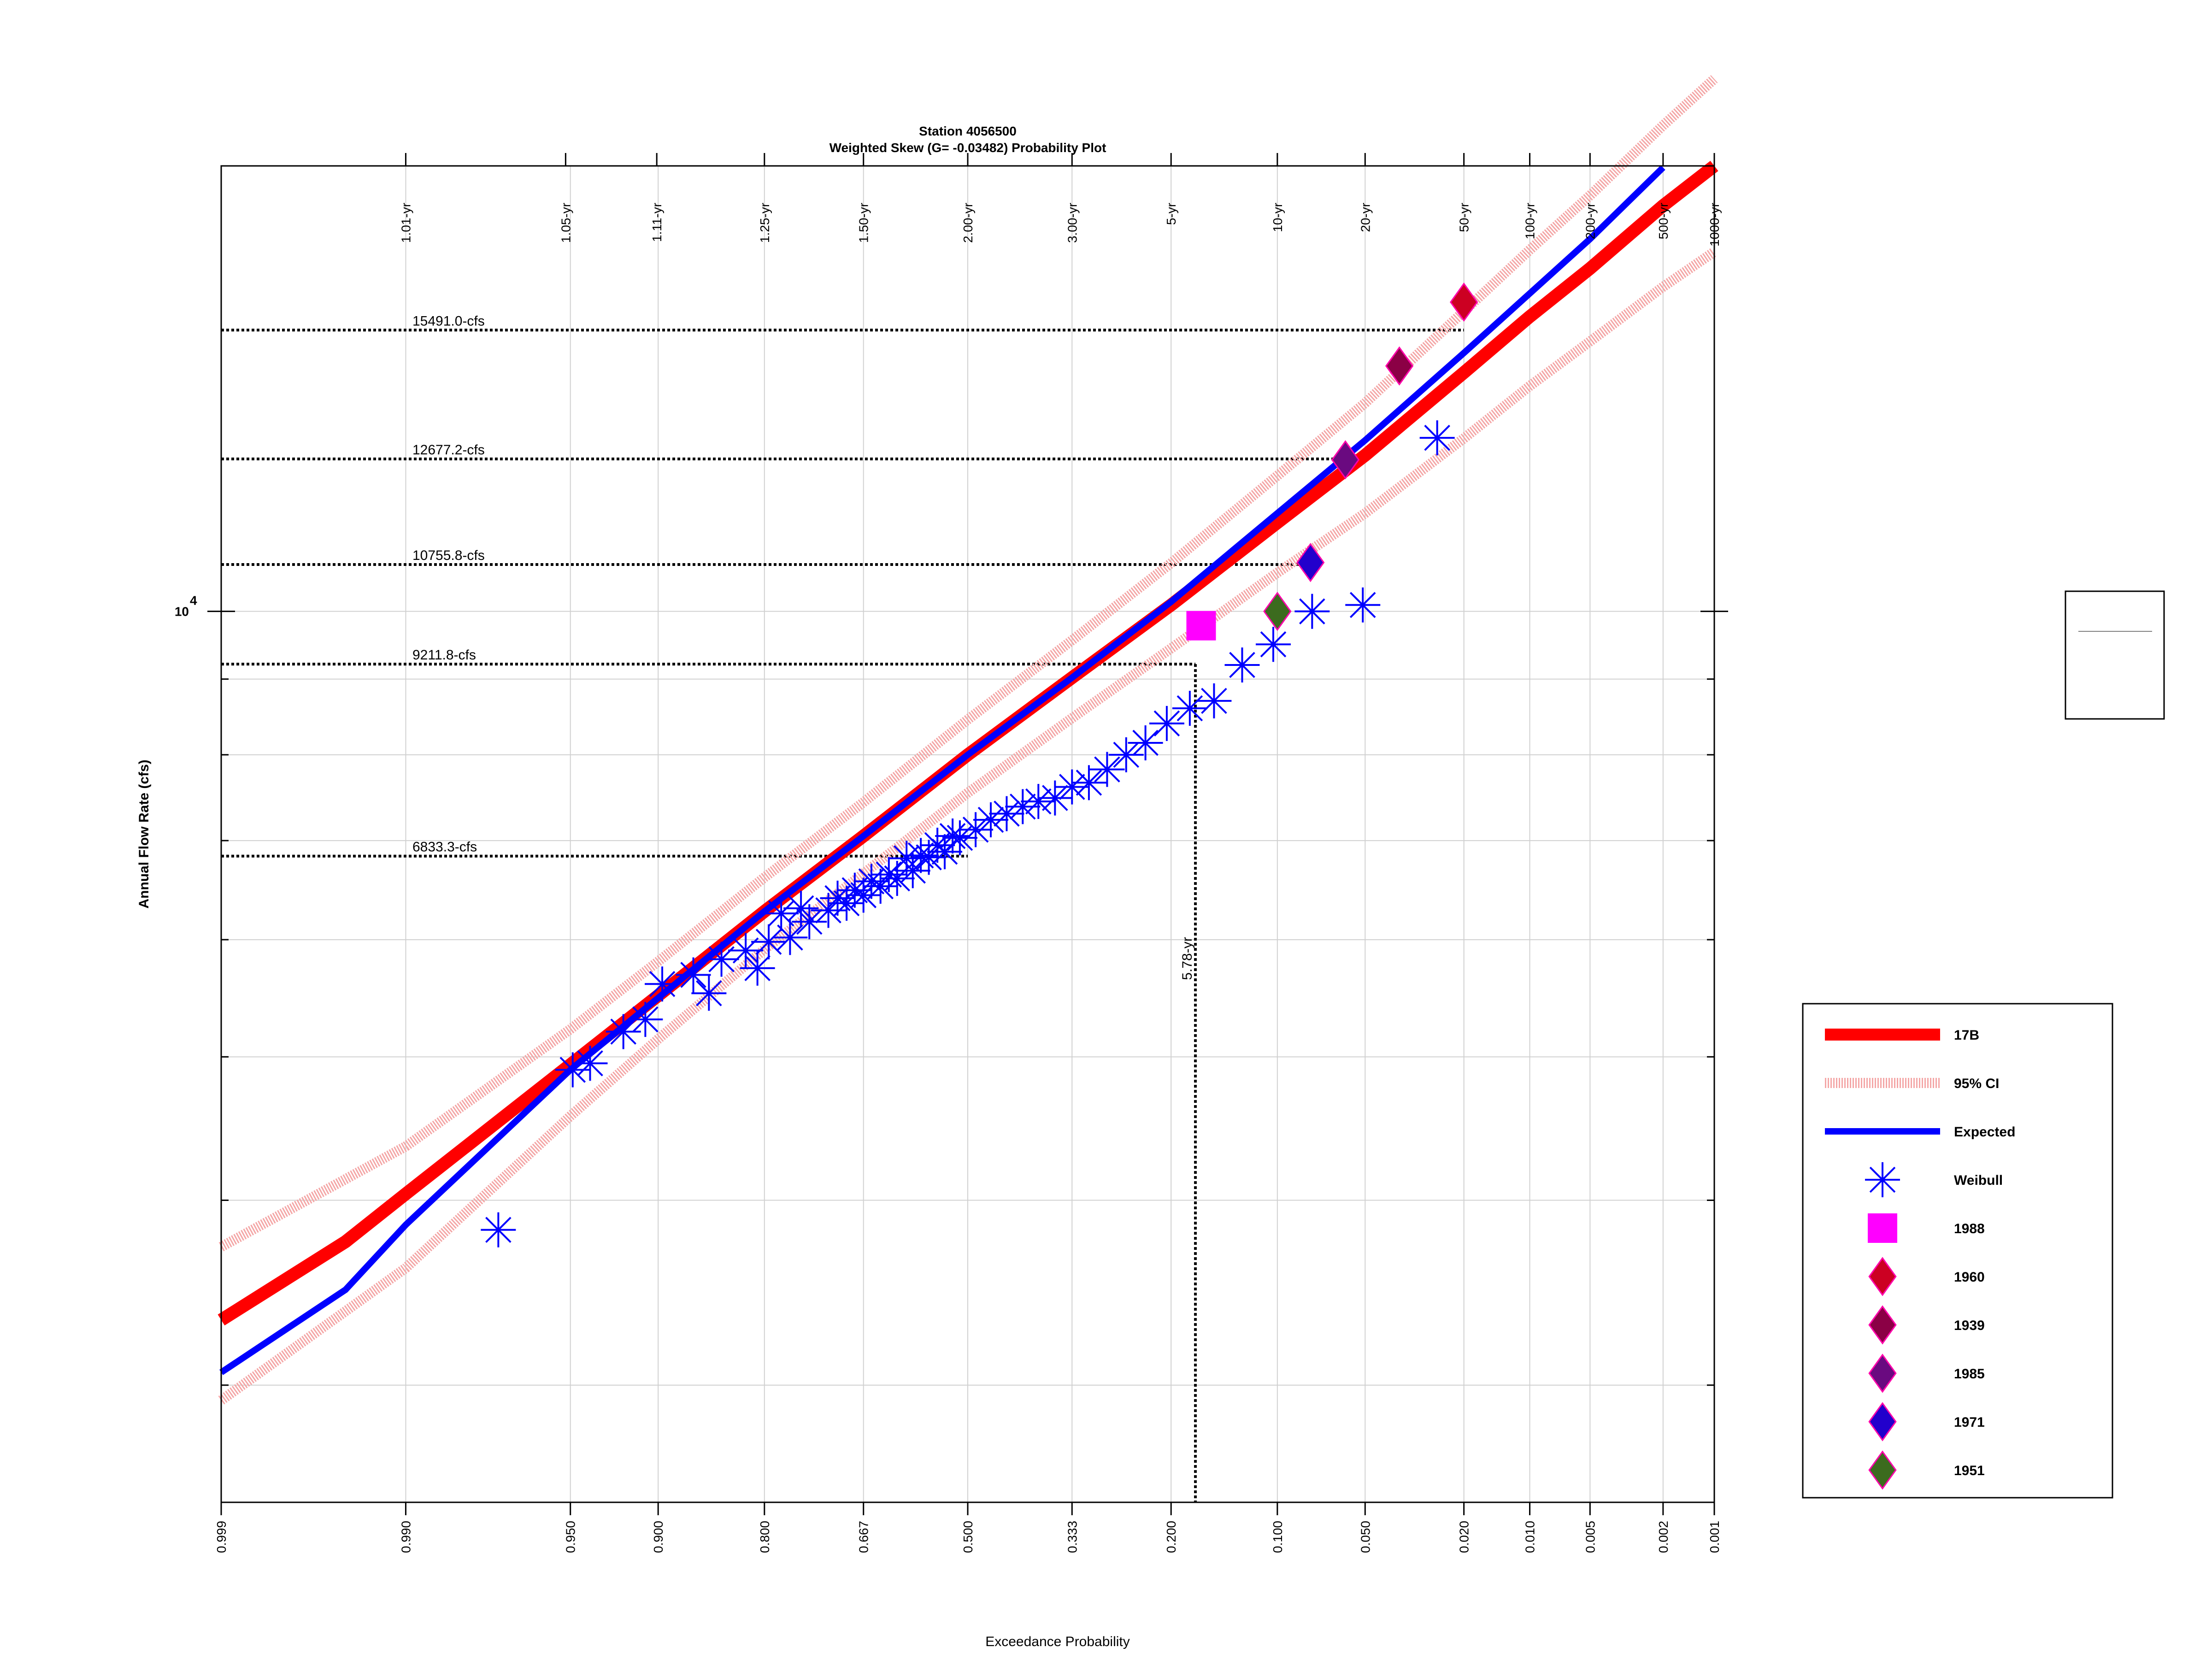  What do you see at coordinates (1171, 1537) in the screenshot?
I see `x-tick-label: 0.200` at bounding box center [1171, 1537].